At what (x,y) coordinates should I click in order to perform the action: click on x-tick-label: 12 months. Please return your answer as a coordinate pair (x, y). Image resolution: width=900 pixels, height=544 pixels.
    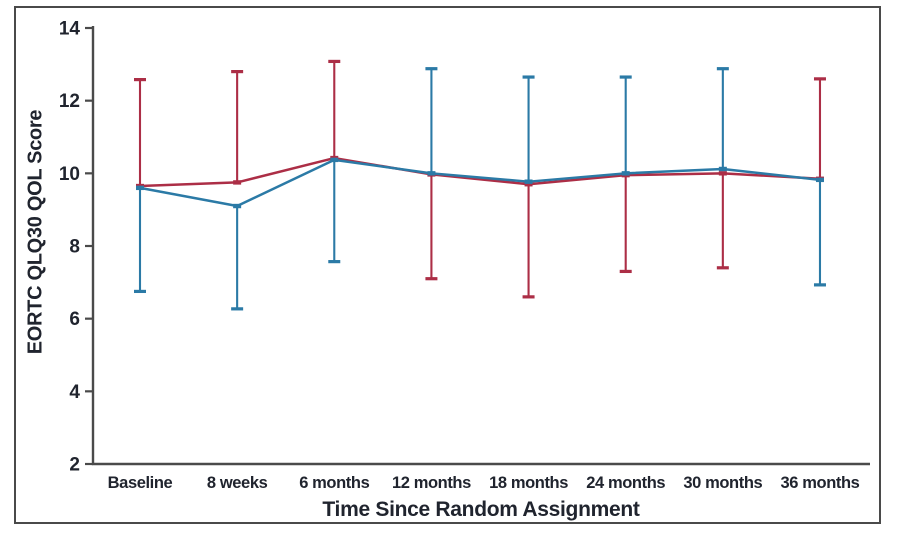
    Looking at the image, I should click on (431, 483).